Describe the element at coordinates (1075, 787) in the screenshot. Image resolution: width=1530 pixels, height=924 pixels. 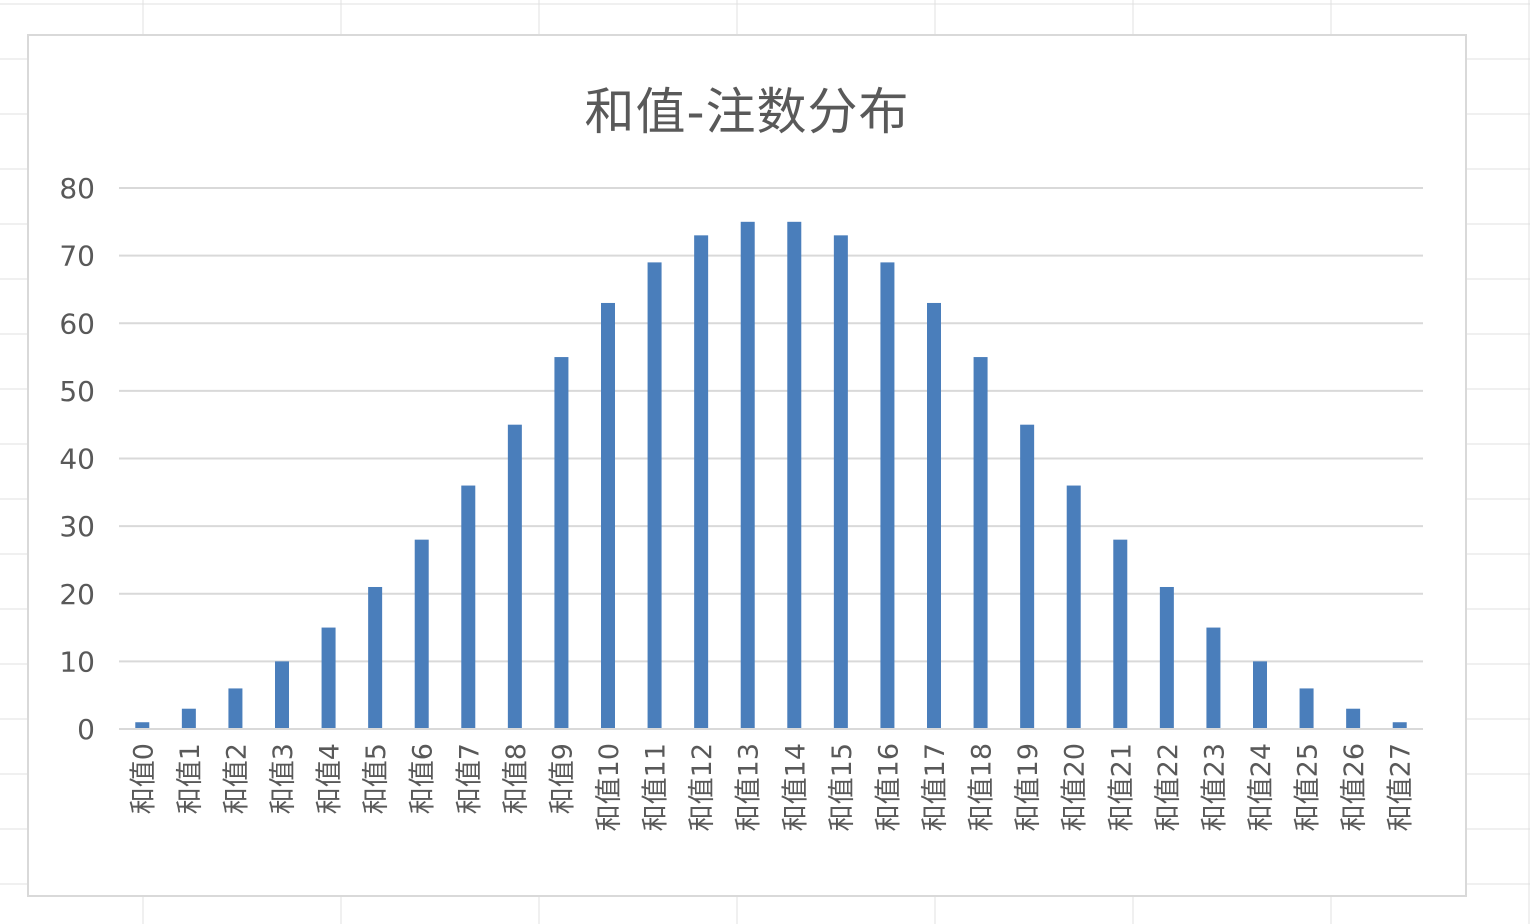
I see `x-tick-label: 和值20` at that location.